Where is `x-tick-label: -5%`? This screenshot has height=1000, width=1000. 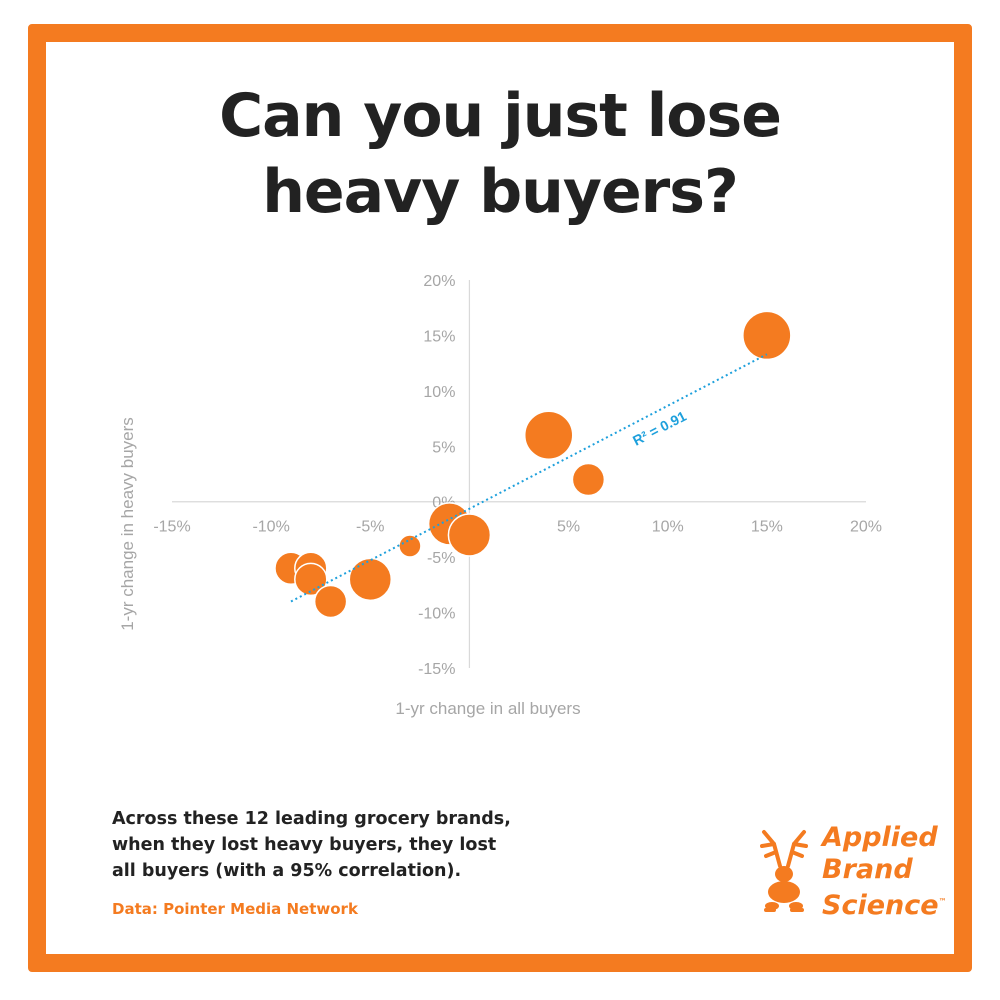
x-tick-label: -5% is located at coordinates (370, 527).